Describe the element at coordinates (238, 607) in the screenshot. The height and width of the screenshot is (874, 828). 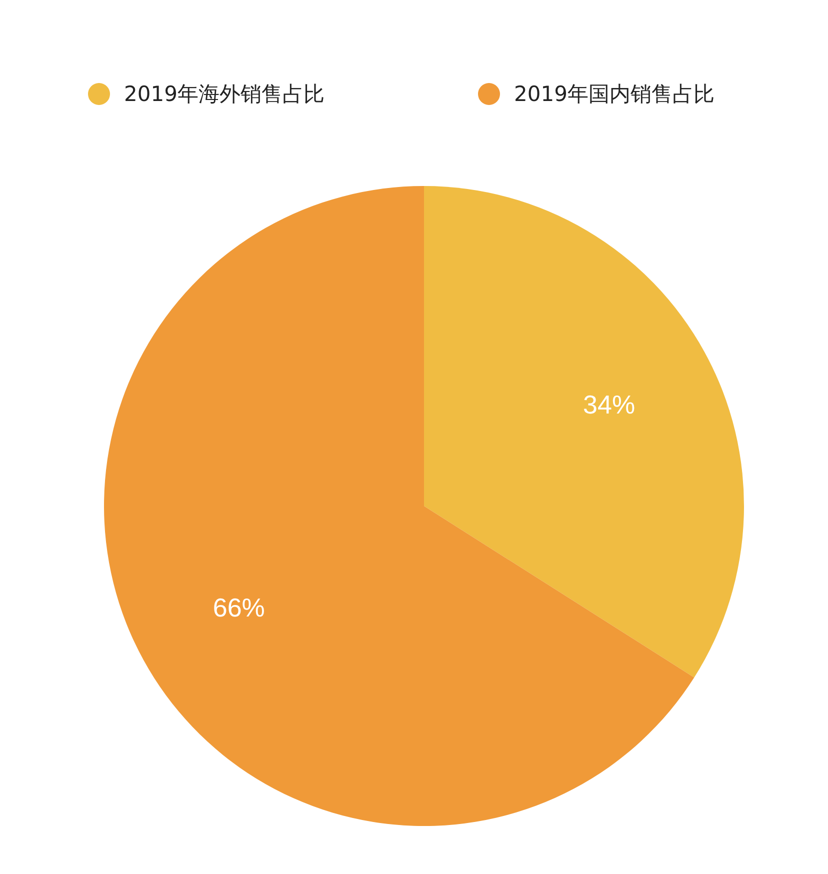
I see `data-label: 66%` at that location.